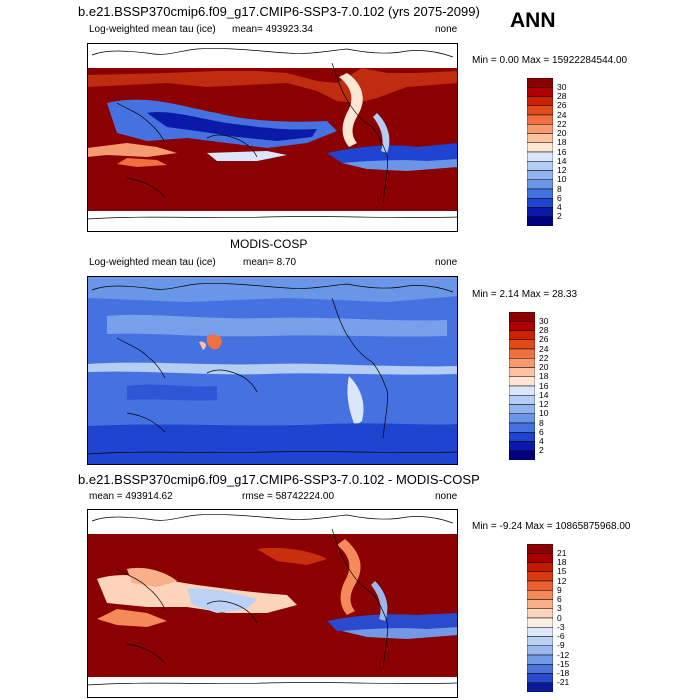 The height and width of the screenshot is (700, 700). I want to click on panel2-variable-label: Log-weighted mean tau (ice), so click(152, 262).